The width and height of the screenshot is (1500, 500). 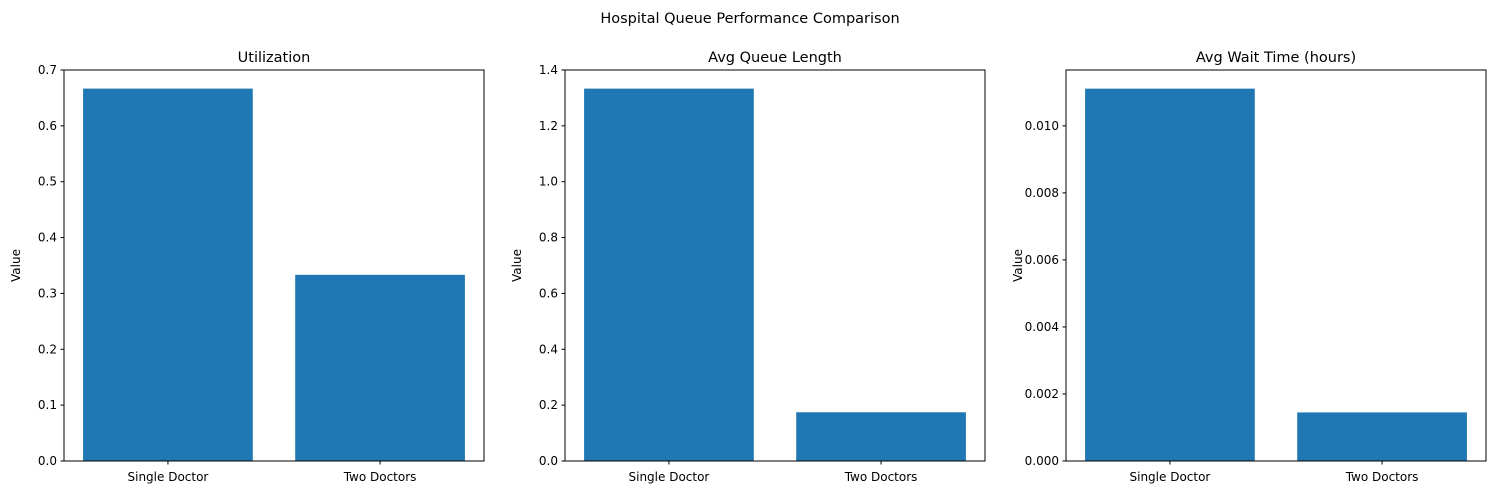 I want to click on y-tick-label: 0.006, so click(x=1042, y=260).